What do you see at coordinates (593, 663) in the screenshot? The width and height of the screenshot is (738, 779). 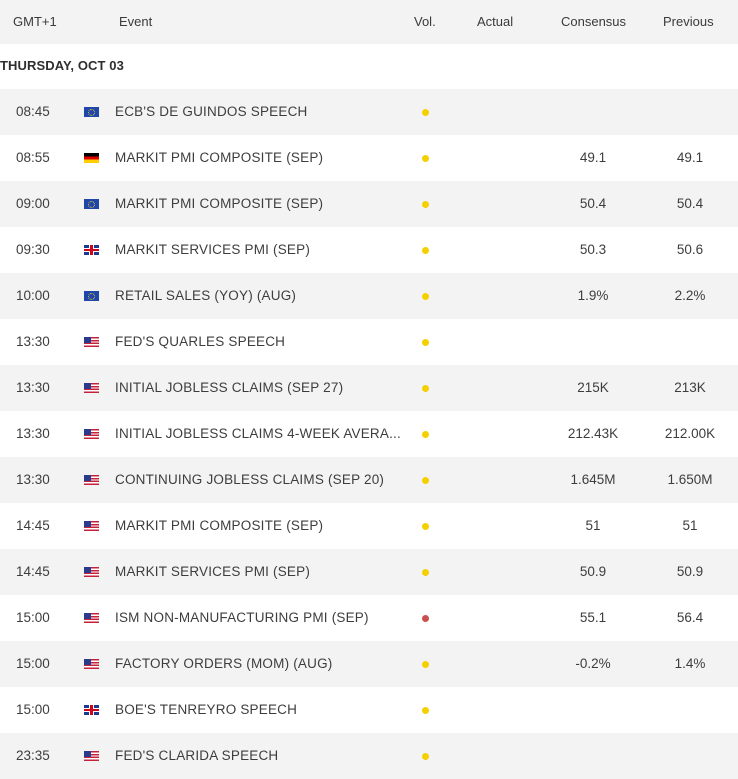 I see `consensus-value: -0.2%` at bounding box center [593, 663].